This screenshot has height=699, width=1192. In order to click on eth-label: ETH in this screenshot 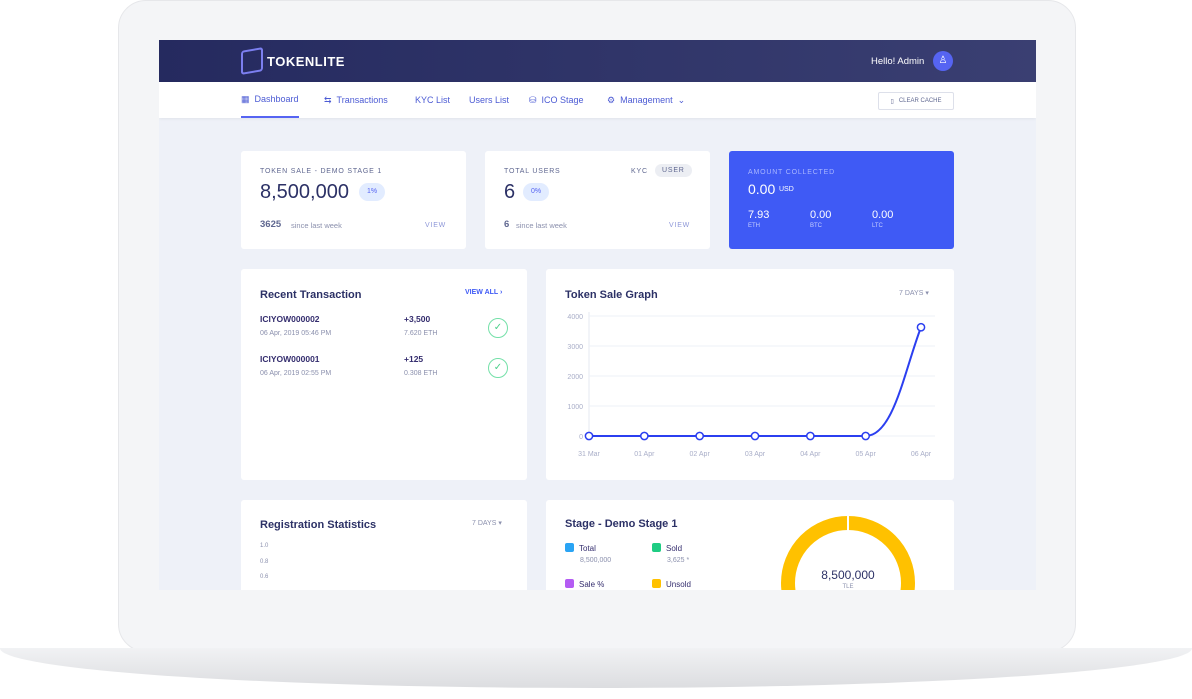, I will do `click(754, 226)`.